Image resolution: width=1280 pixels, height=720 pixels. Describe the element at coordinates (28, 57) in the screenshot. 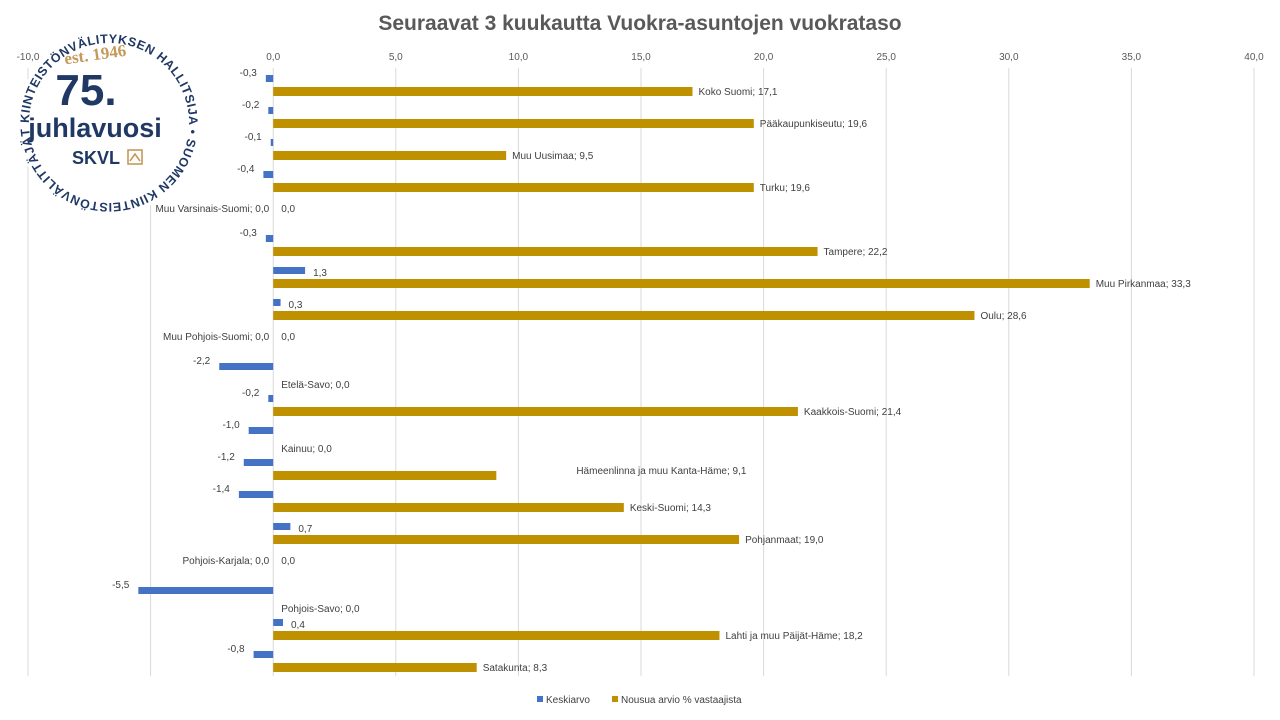

I see `x-tick-label: -10,0` at that location.